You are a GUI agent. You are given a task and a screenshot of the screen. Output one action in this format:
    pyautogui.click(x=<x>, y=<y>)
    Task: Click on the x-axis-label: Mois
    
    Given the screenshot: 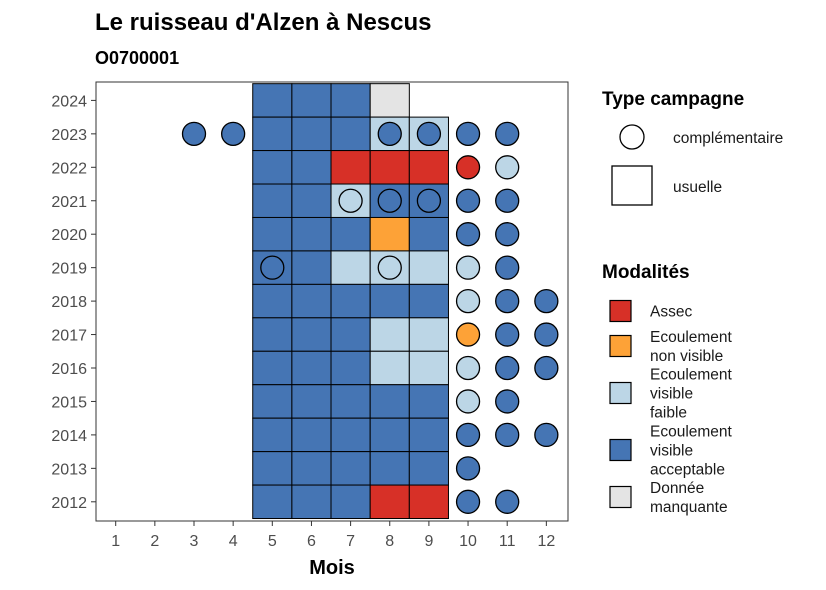 What is the action you would take?
    pyautogui.click(x=332, y=568)
    